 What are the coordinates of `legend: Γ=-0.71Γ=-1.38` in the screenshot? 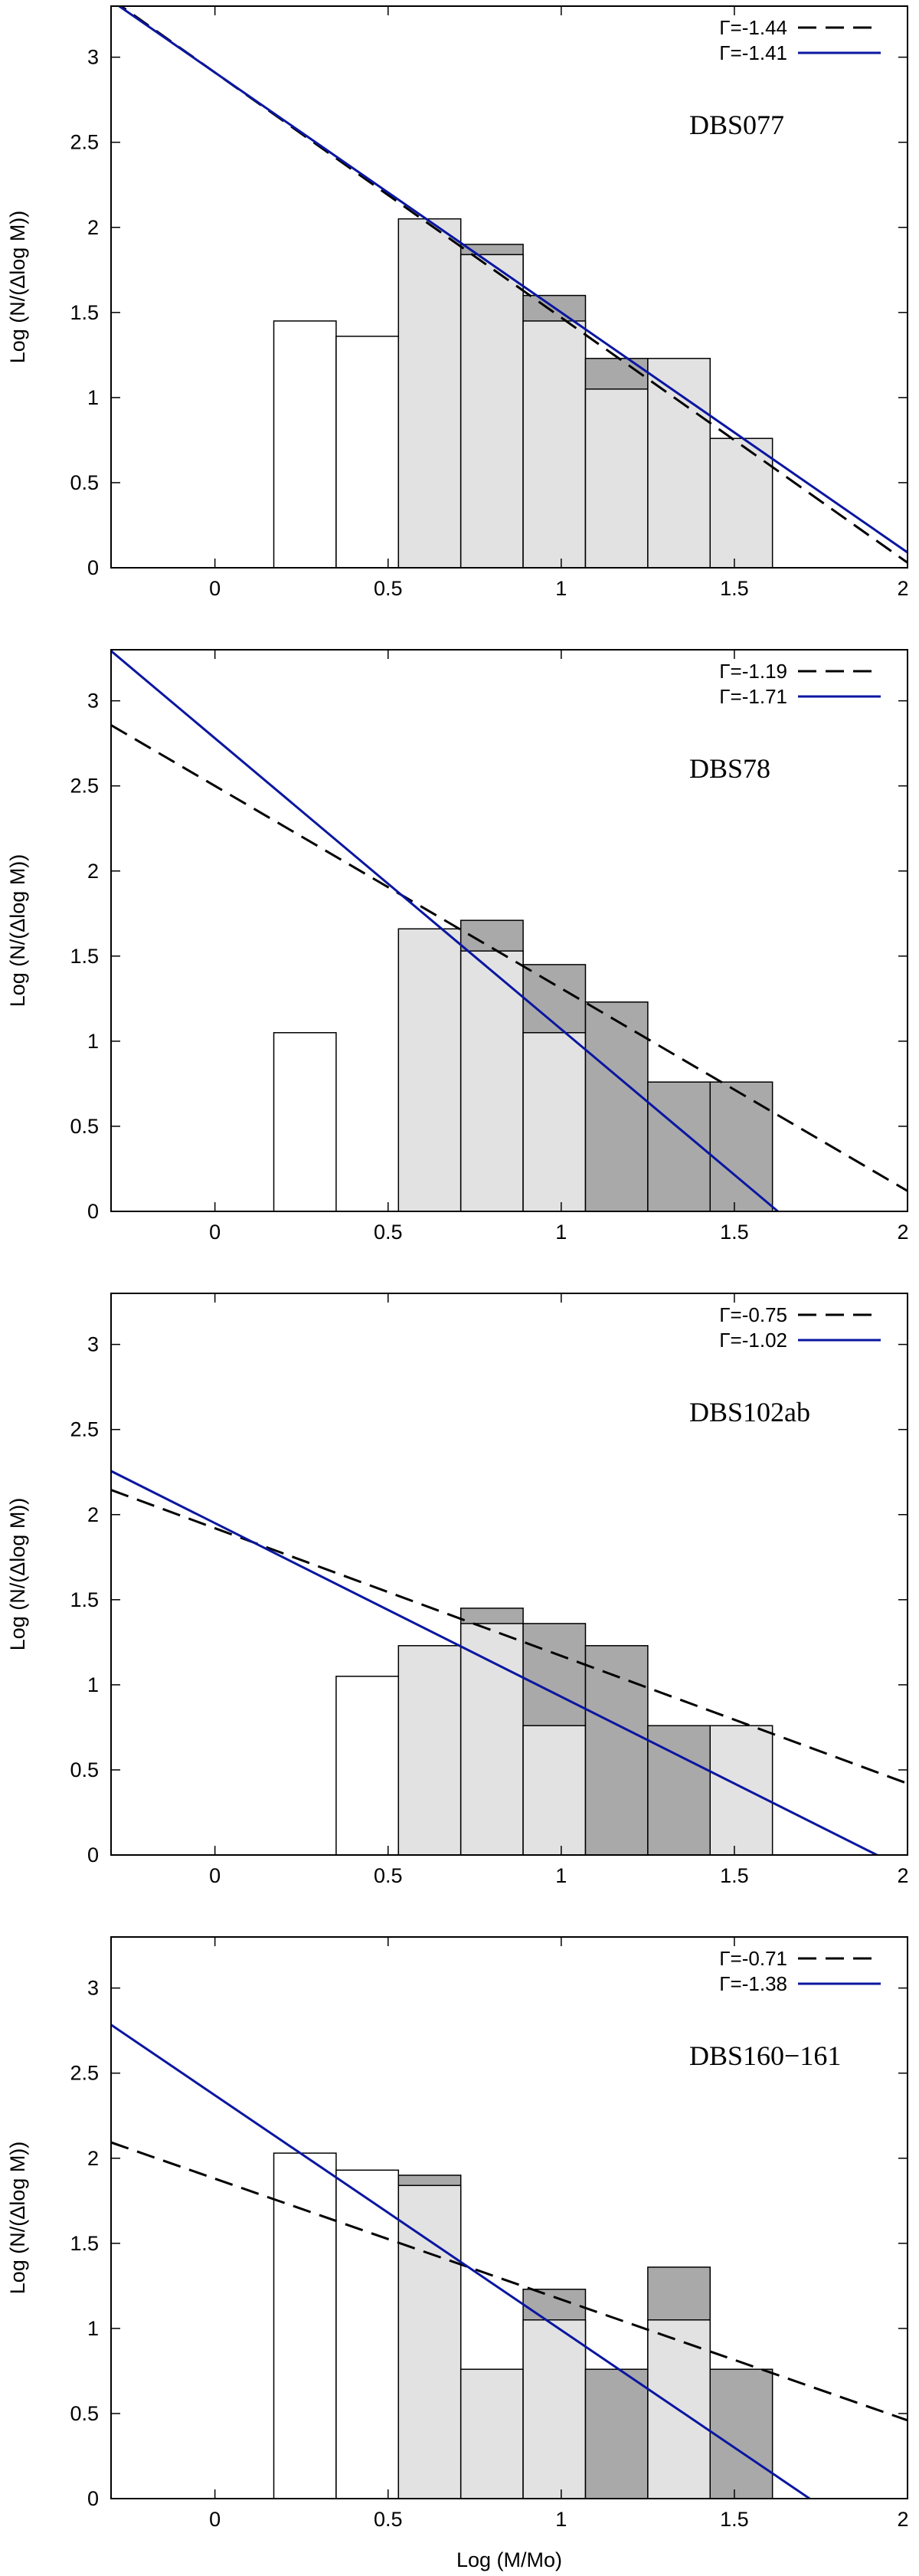 It's located at (800, 1971).